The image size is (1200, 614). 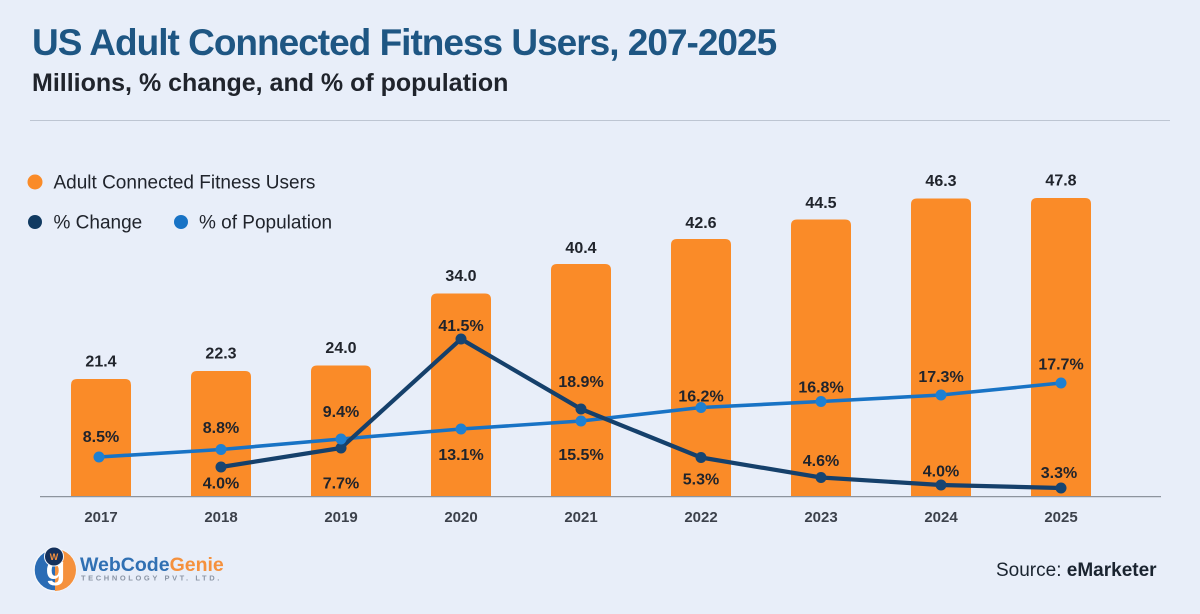 I want to click on svg-text: 2021, so click(x=580, y=517).